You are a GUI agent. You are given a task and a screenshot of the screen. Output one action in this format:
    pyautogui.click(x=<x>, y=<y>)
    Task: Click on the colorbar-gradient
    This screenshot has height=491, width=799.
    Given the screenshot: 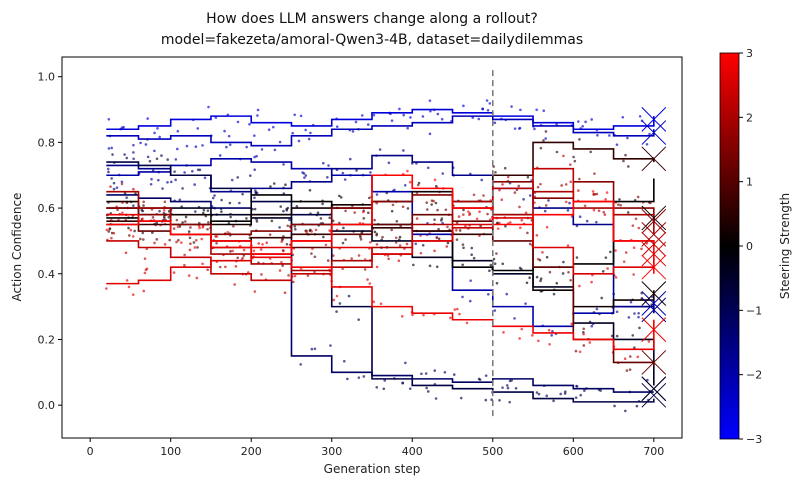 What is the action you would take?
    pyautogui.click(x=729, y=246)
    